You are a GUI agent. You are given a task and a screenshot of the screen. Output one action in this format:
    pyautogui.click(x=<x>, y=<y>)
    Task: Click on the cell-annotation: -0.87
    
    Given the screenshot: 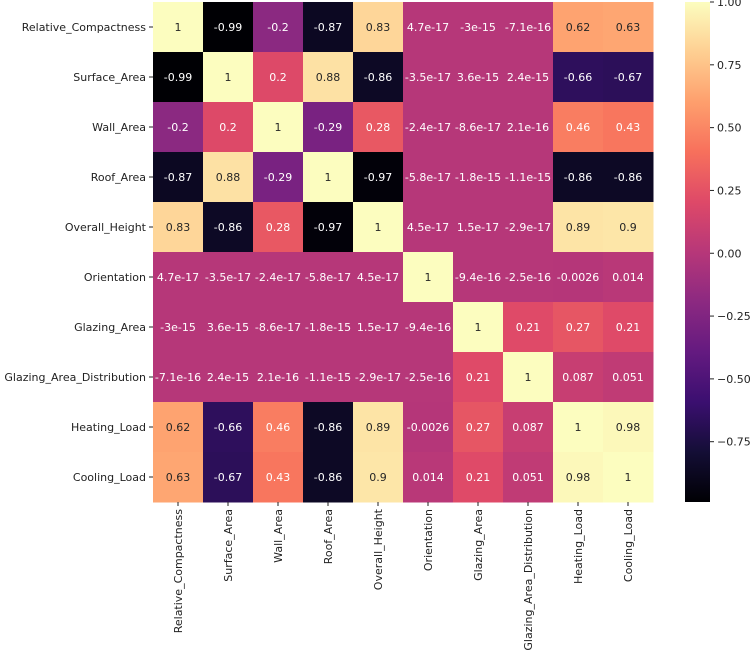 What is the action you would take?
    pyautogui.click(x=178, y=177)
    